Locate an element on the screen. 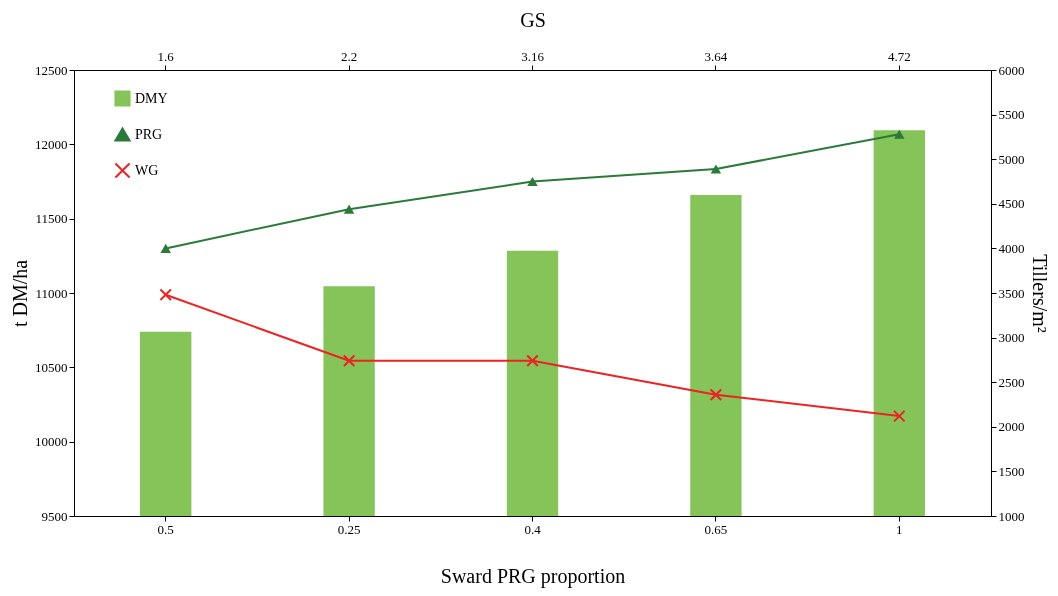 The width and height of the screenshot is (1058, 596). y-tick-label: 10000 is located at coordinates (51, 442).